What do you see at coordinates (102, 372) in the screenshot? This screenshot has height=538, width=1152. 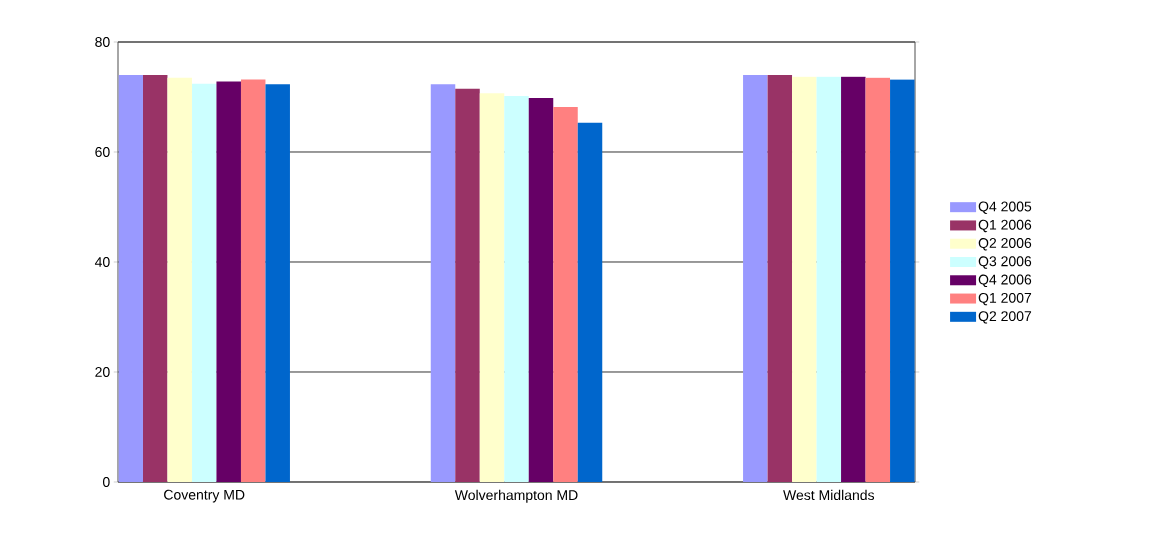 I see `y-tick-label: 20` at bounding box center [102, 372].